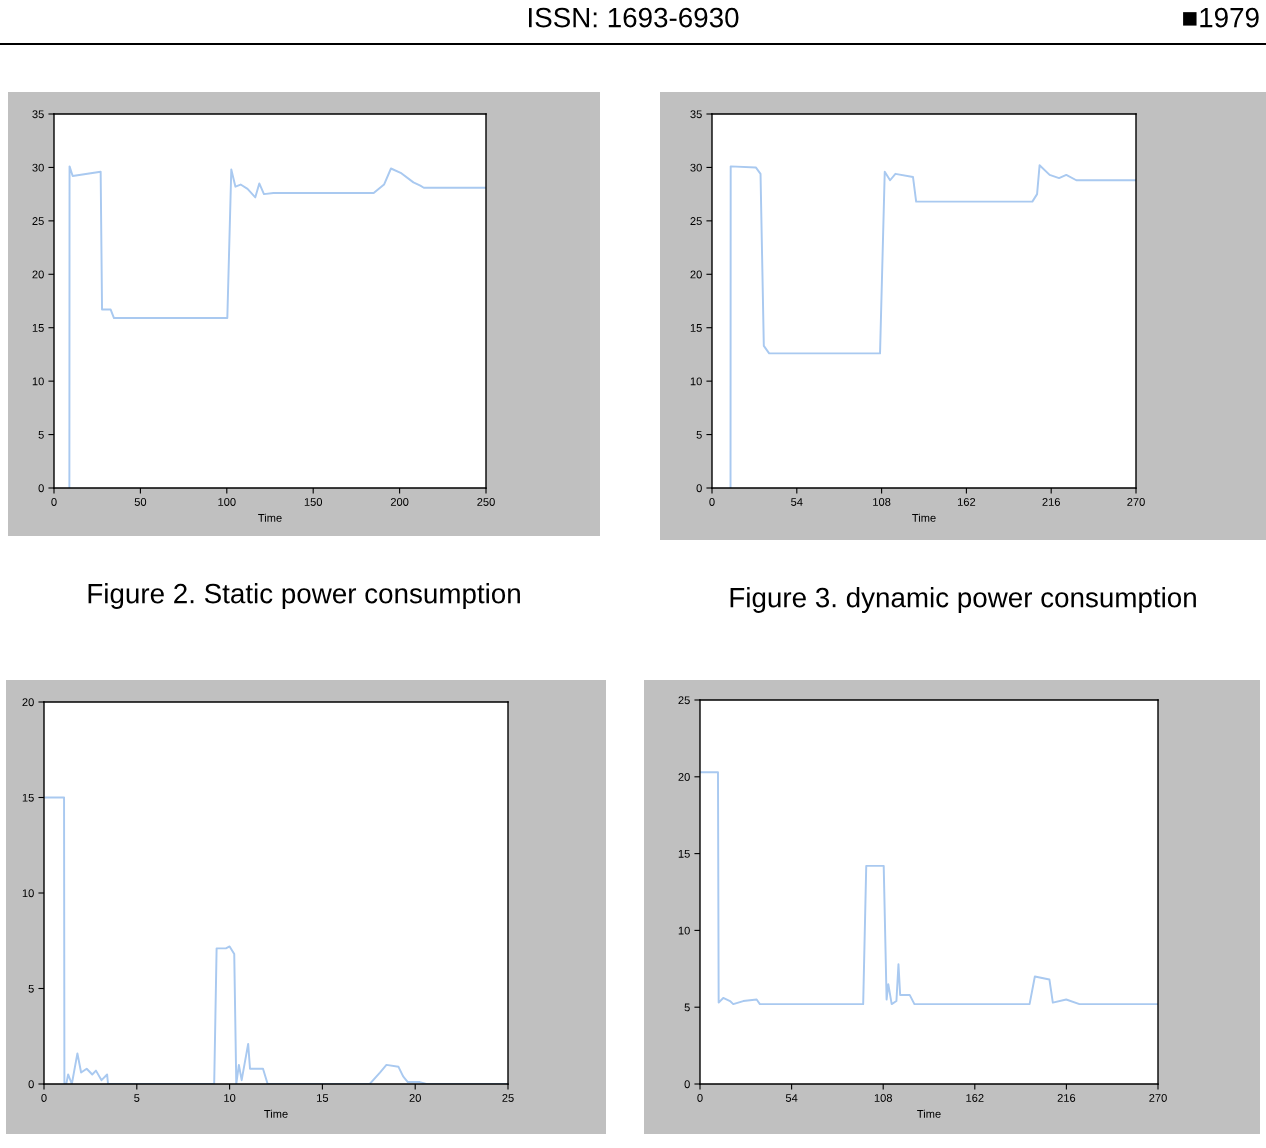  Describe the element at coordinates (304, 596) in the screenshot. I see `text: Figure 2. Static power consumption` at that location.